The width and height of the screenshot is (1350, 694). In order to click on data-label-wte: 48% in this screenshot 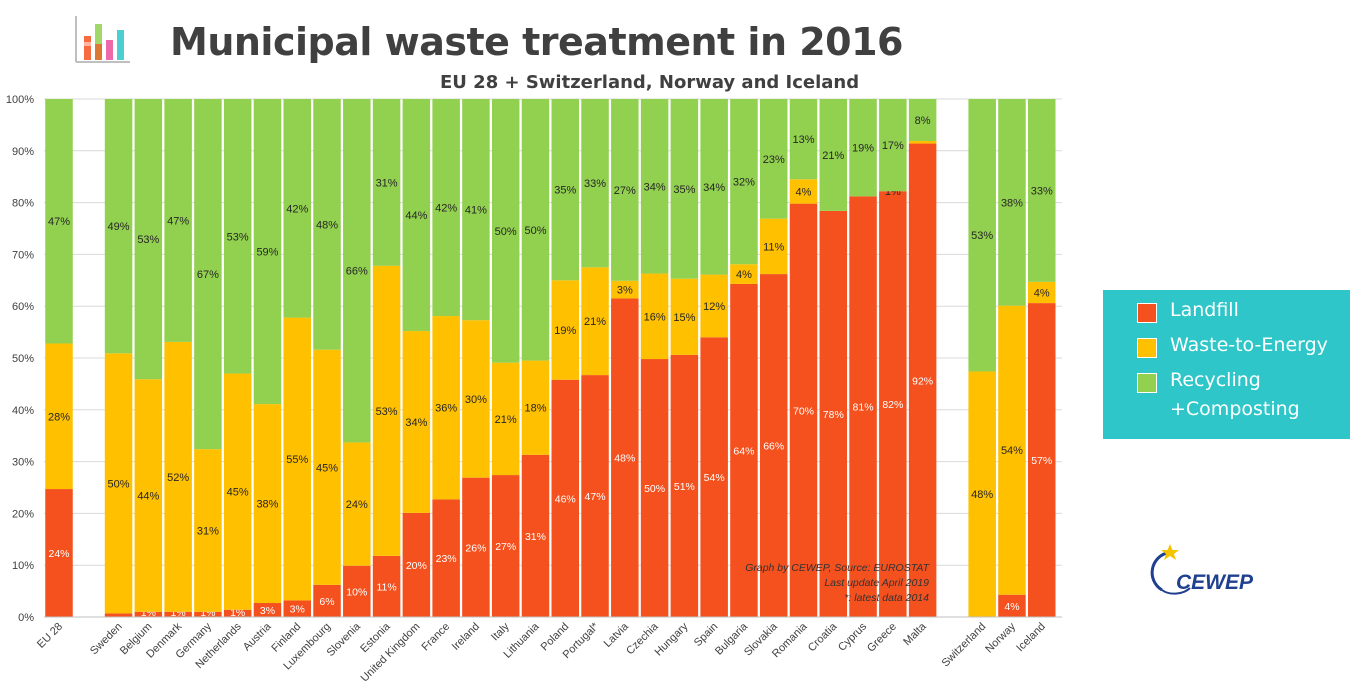, I will do `click(982, 495)`.